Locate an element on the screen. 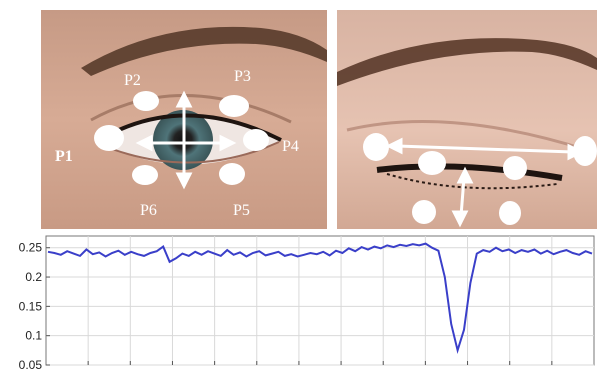  y-tick-label: 0.2 is located at coordinates (33, 277).